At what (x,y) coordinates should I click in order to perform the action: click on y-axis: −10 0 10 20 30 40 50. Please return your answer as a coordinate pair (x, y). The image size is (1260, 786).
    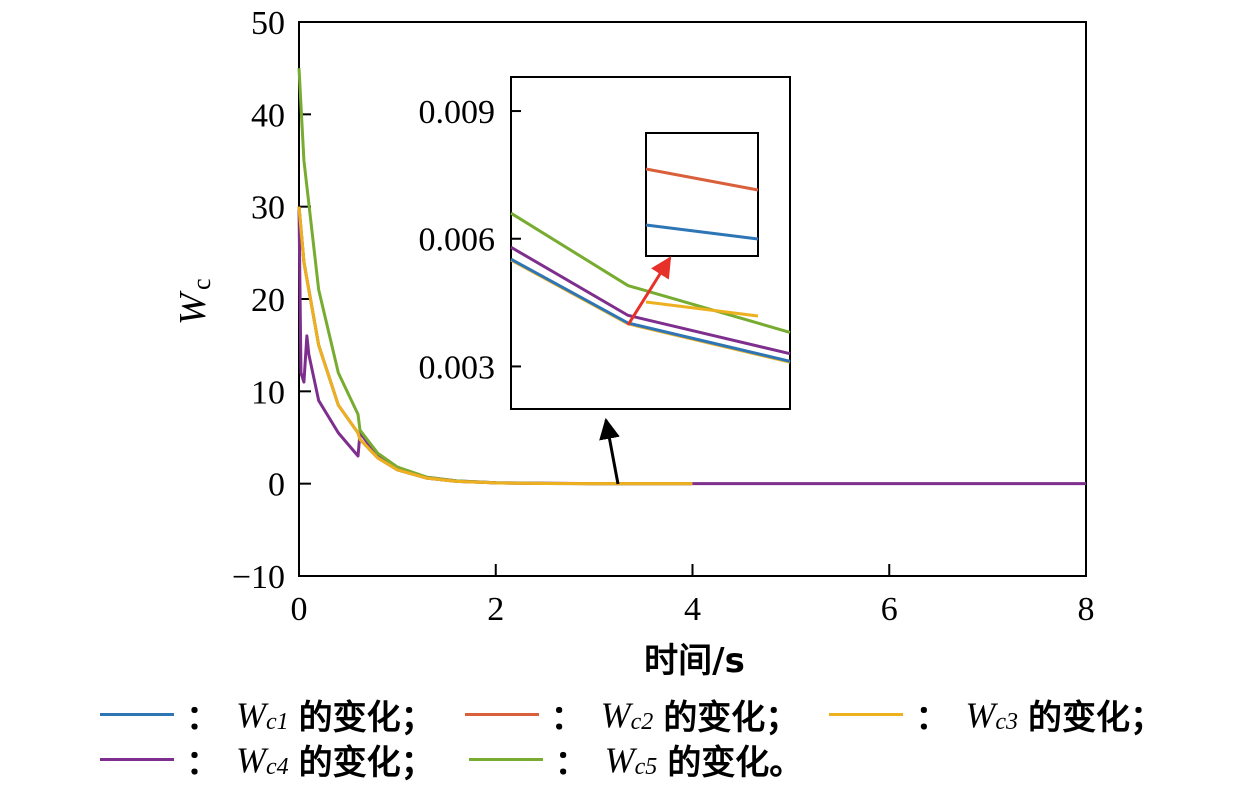
    Looking at the image, I should click on (271, 300).